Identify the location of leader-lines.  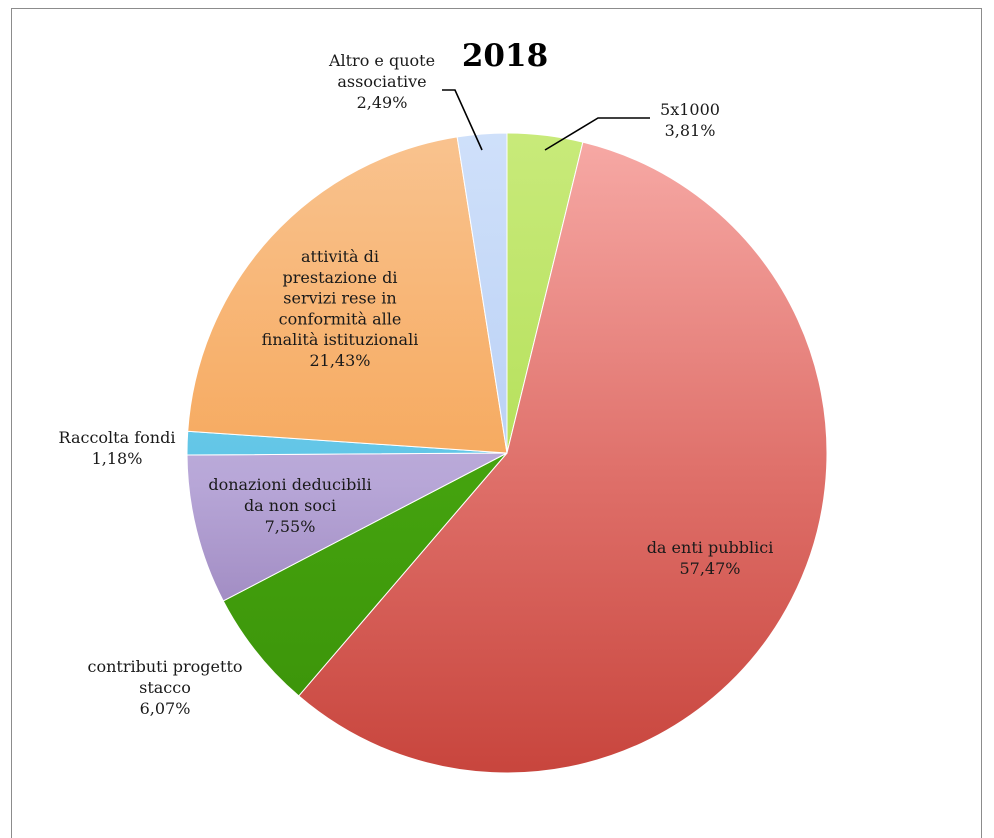
(546, 120).